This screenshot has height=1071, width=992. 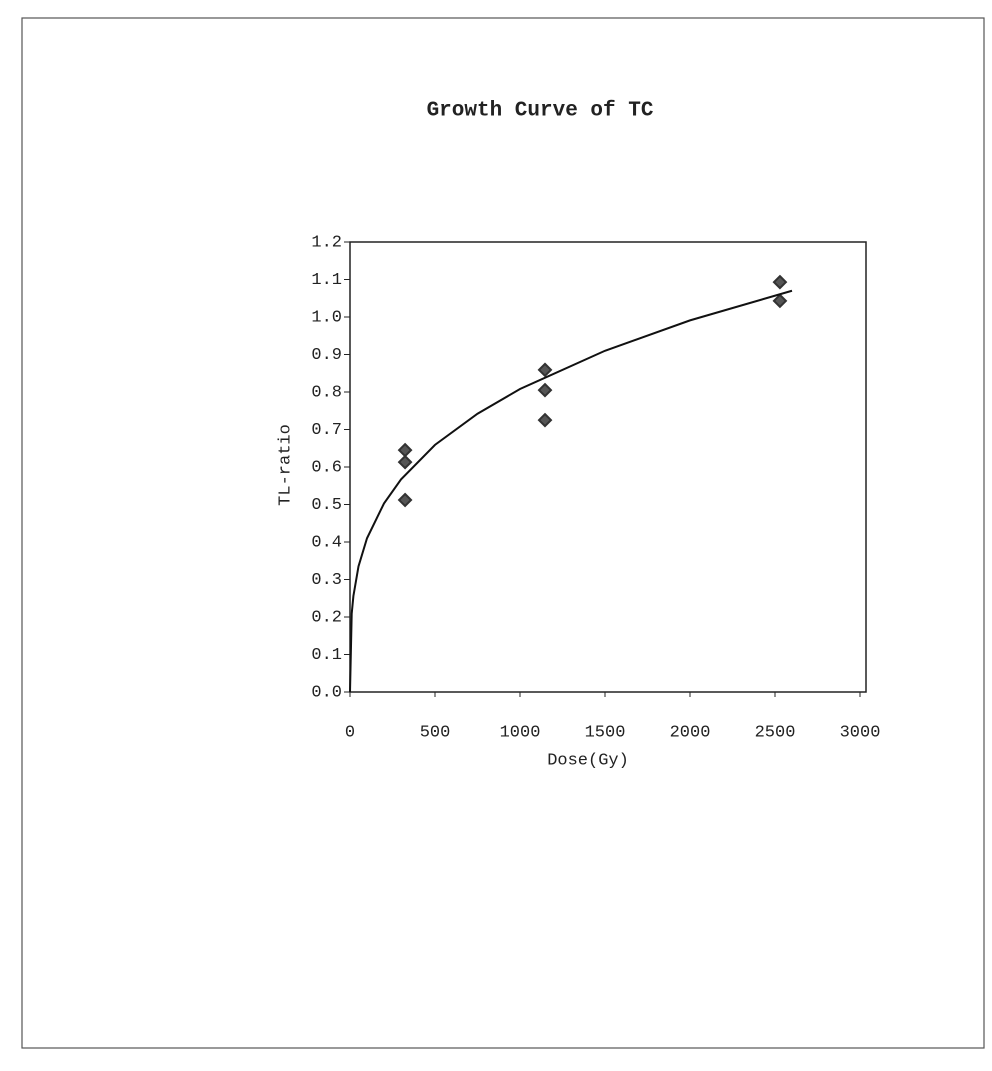 What do you see at coordinates (520, 732) in the screenshot?
I see `x-tick-label: 1000` at bounding box center [520, 732].